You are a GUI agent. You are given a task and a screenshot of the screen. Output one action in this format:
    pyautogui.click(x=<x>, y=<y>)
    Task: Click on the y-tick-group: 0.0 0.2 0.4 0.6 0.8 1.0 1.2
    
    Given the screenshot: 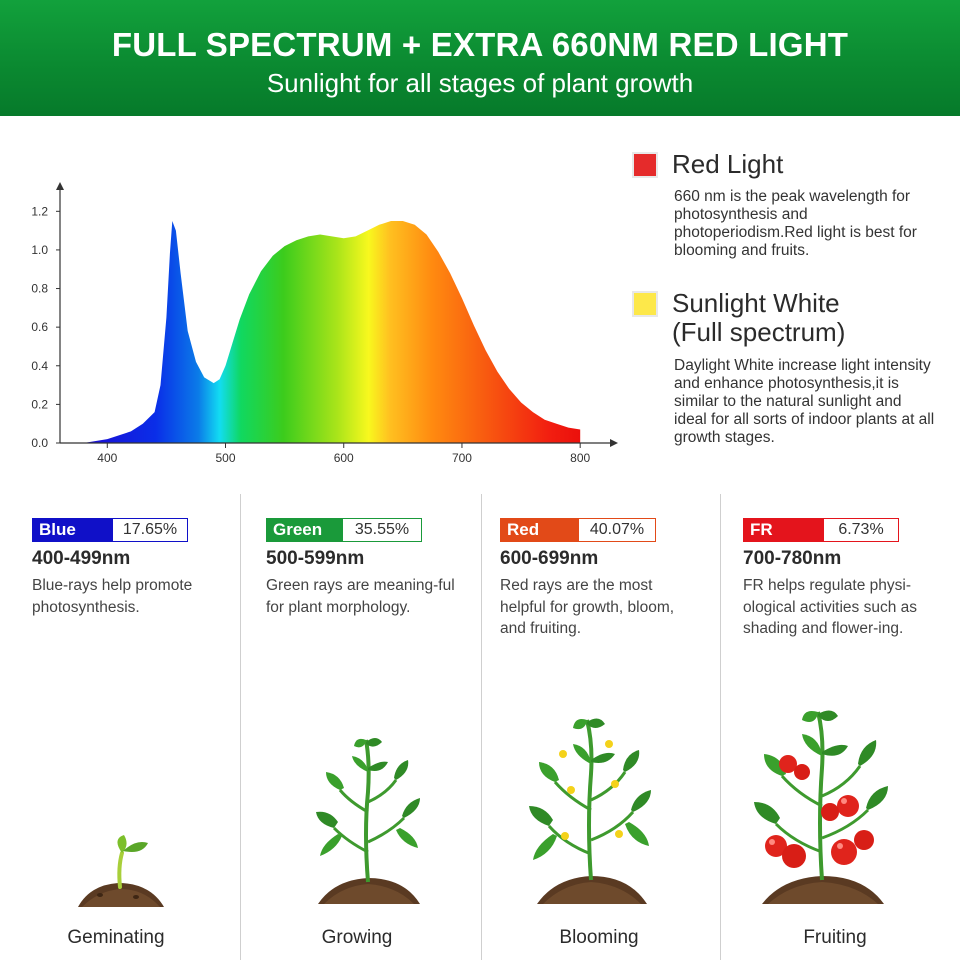 What is the action you would take?
    pyautogui.click(x=45, y=327)
    